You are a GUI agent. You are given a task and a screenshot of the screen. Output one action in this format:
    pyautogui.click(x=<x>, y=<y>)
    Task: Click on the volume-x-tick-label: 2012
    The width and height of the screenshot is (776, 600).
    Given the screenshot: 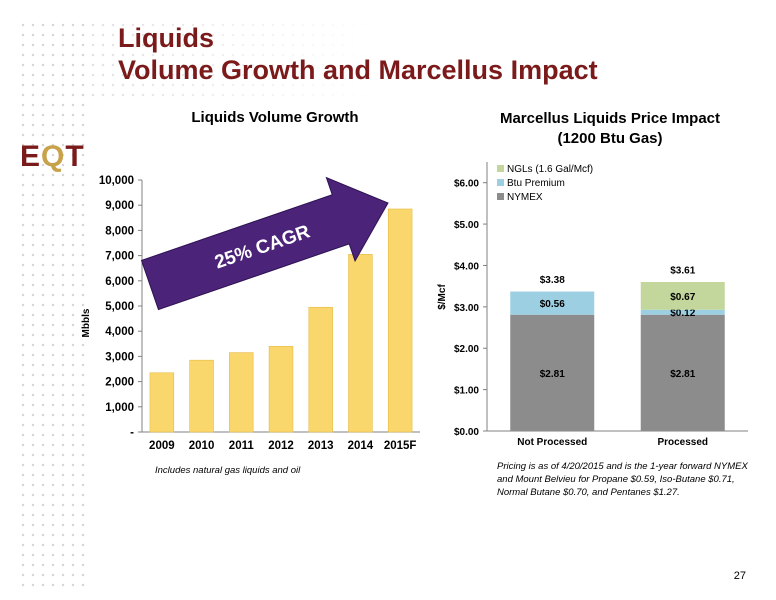 What is the action you would take?
    pyautogui.click(x=281, y=446)
    